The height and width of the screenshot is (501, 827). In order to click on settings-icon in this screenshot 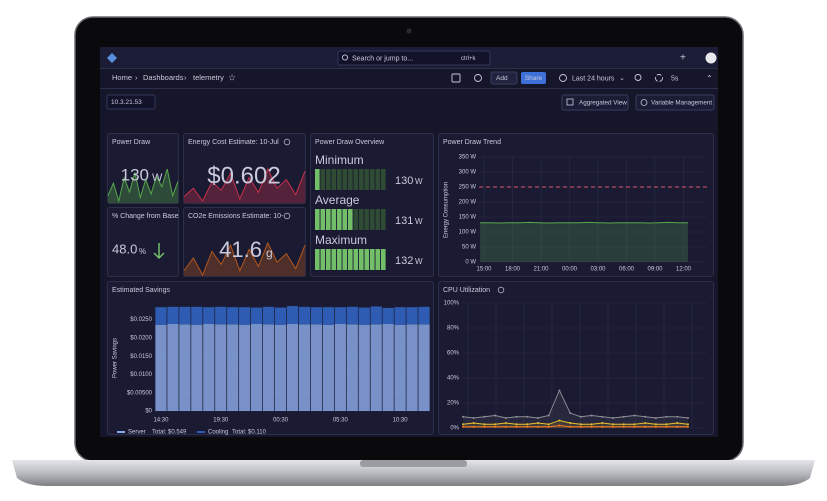, I will do `click(478, 78)`.